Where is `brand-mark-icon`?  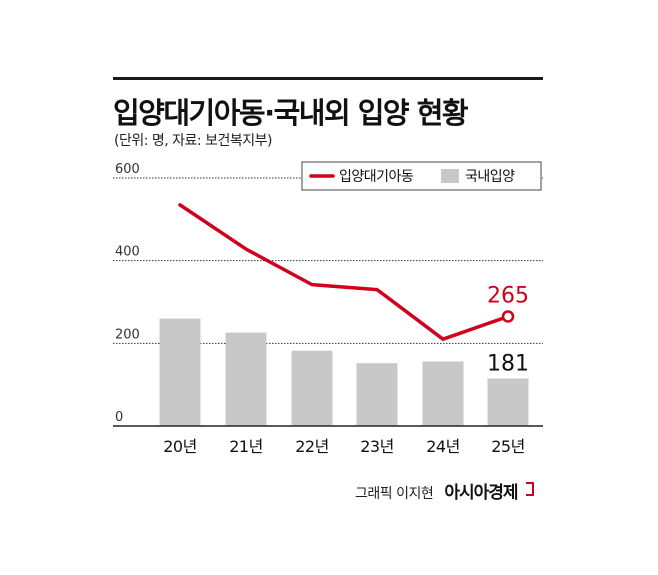 brand-mark-icon is located at coordinates (529, 489).